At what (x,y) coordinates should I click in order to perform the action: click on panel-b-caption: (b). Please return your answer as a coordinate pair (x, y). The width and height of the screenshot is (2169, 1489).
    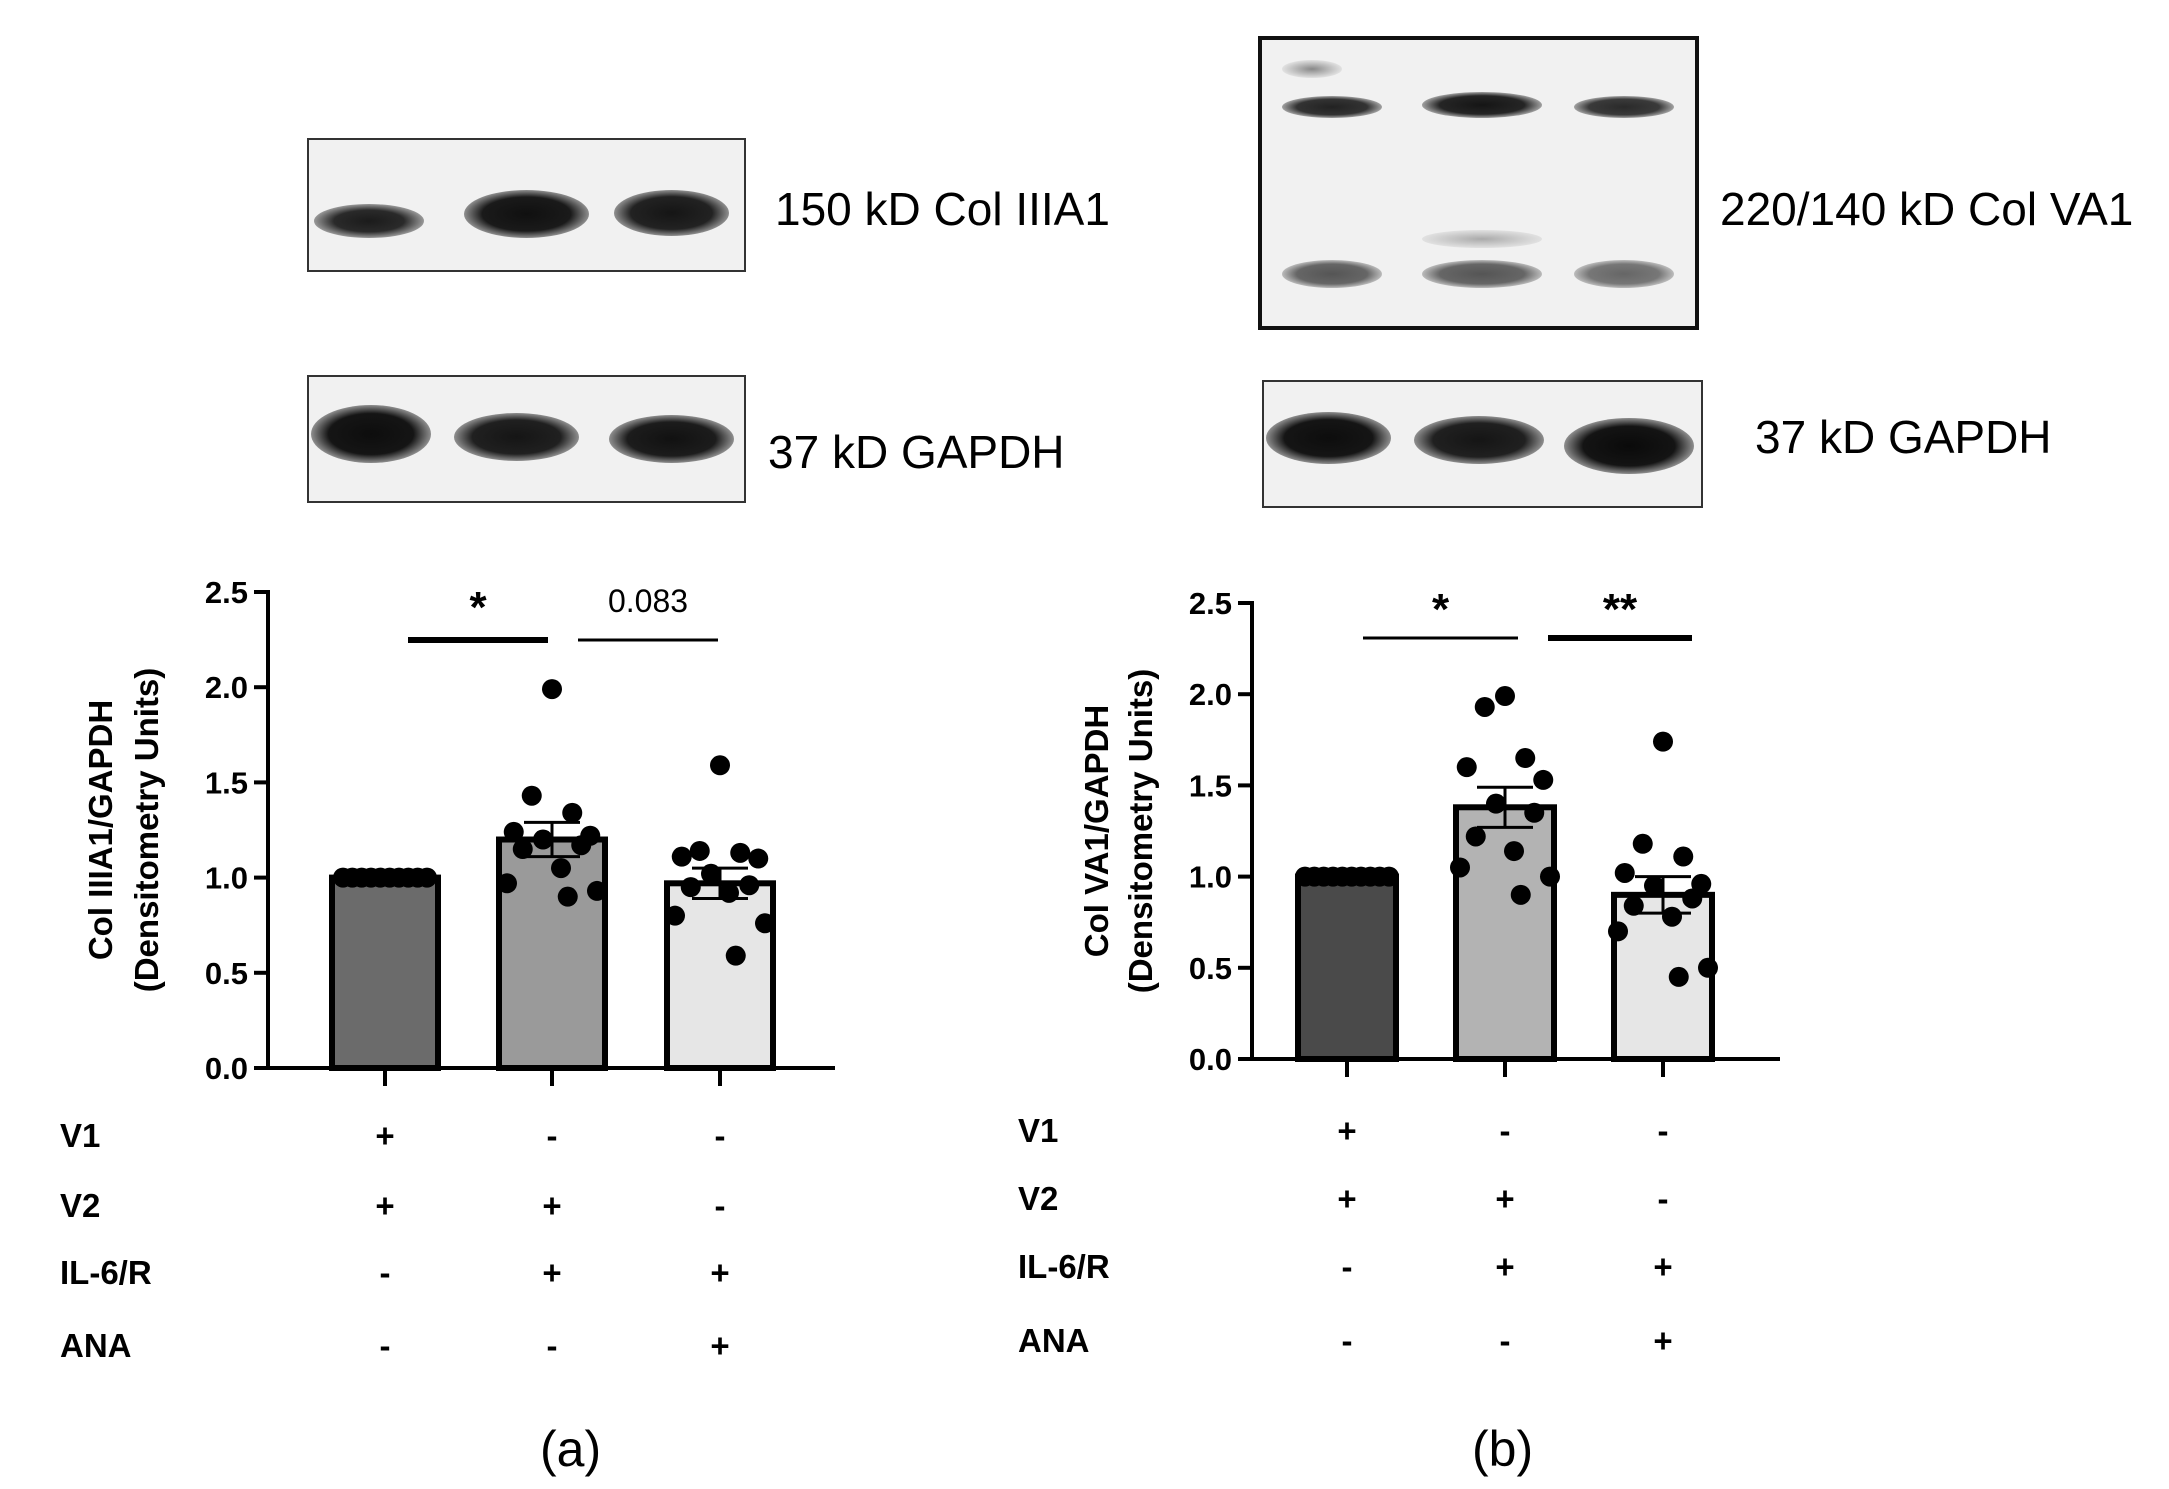
    Looking at the image, I should click on (1503, 1449).